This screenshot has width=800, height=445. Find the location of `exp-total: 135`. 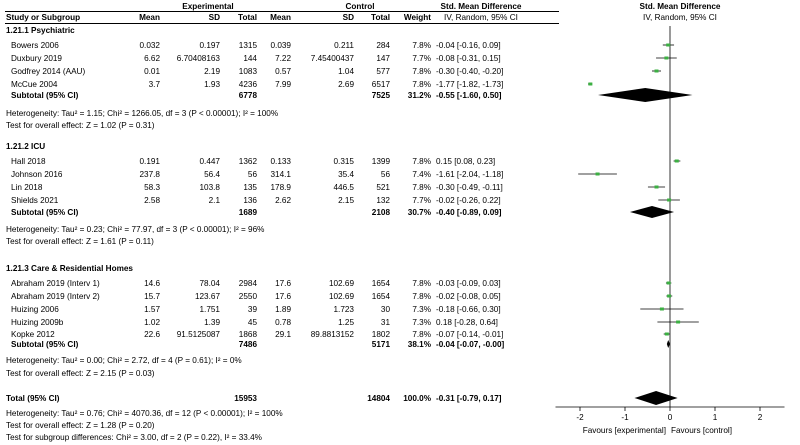

exp-total: 135 is located at coordinates (250, 187).